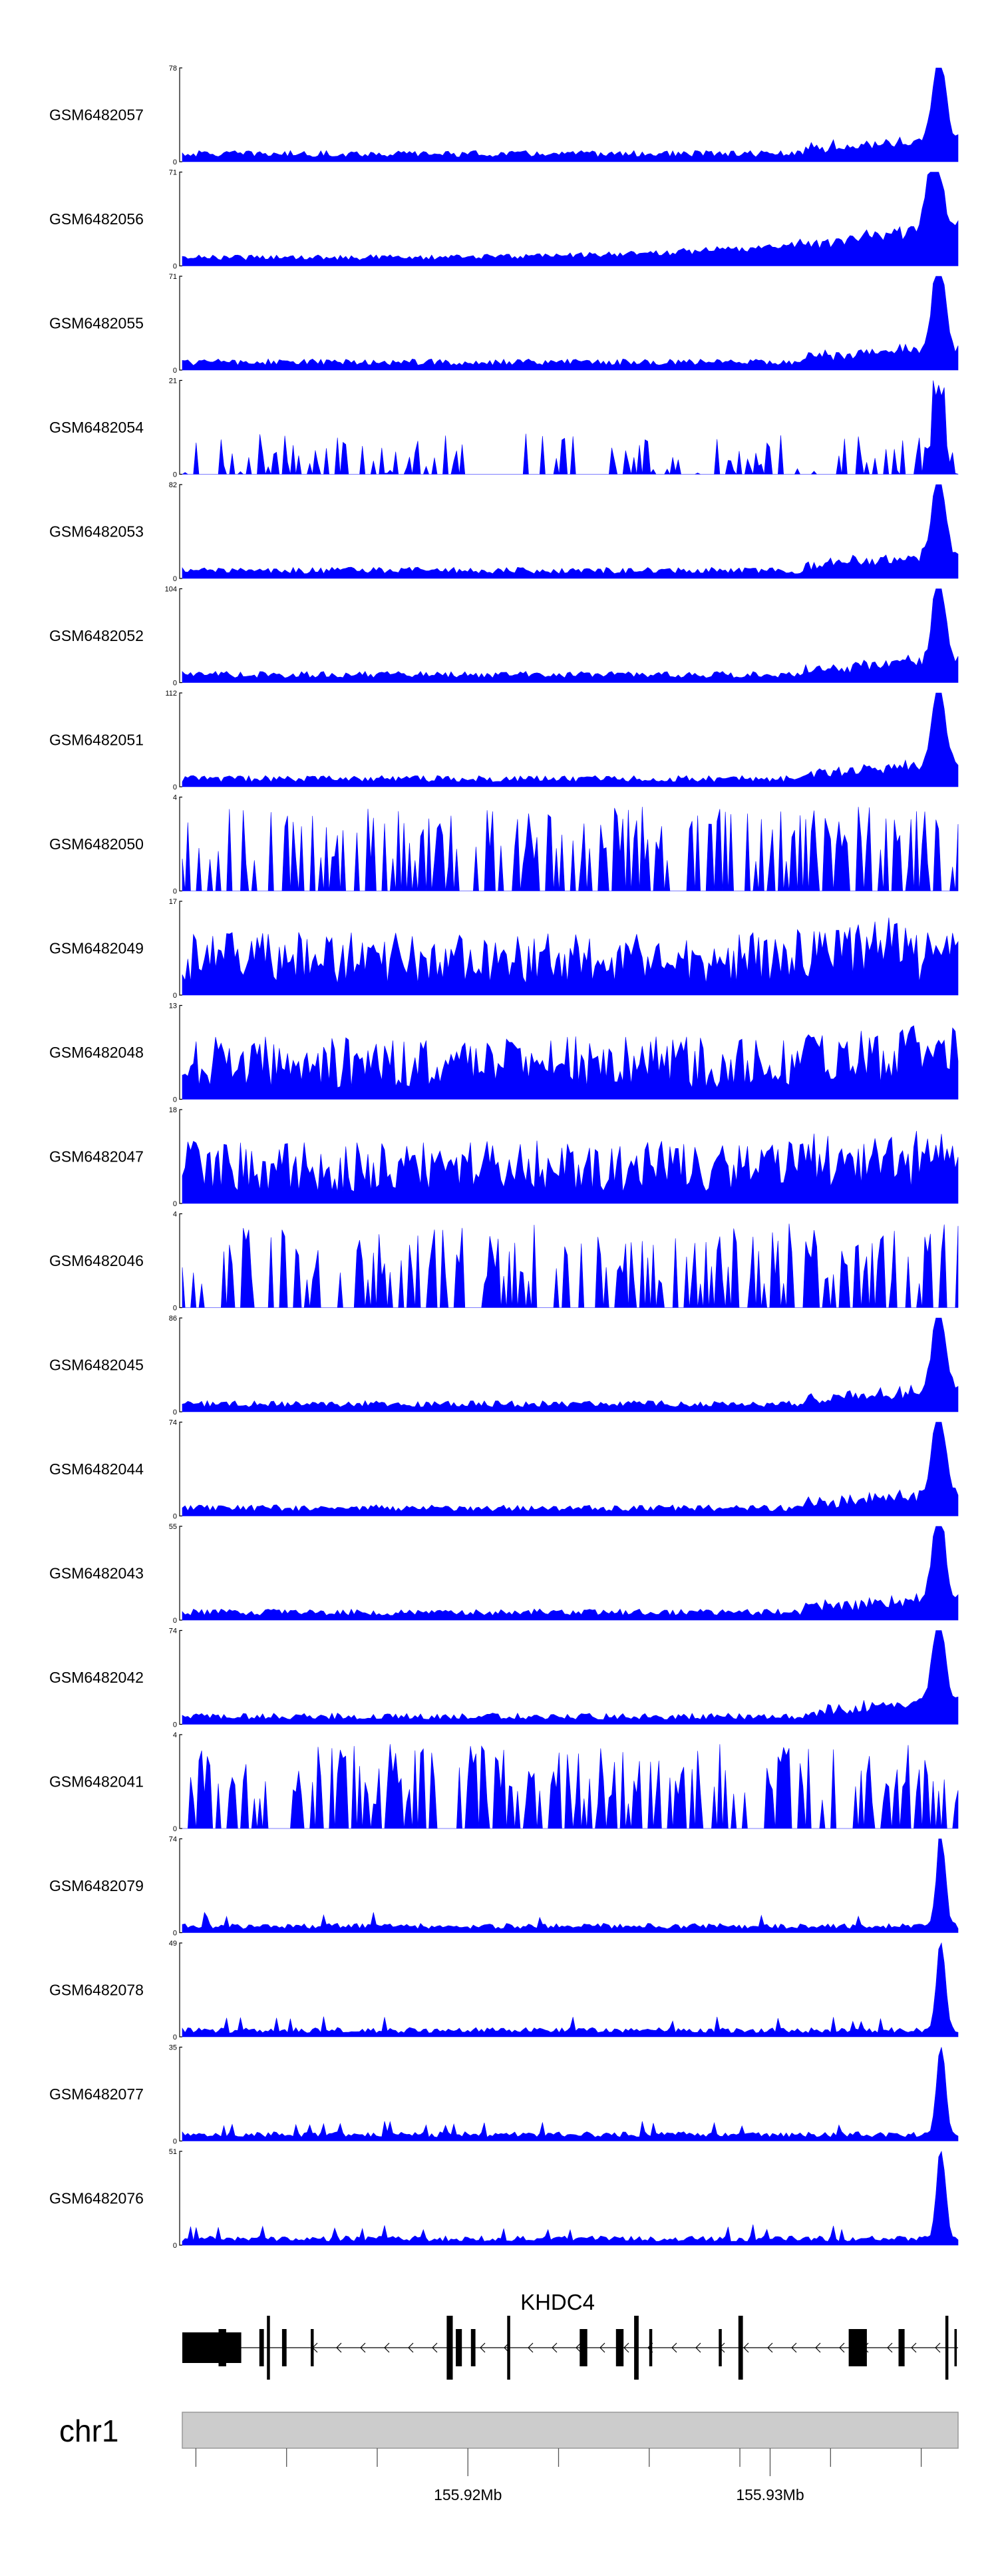  Describe the element at coordinates (96, 635) in the screenshot. I see `track-label: GSM6482052` at that location.